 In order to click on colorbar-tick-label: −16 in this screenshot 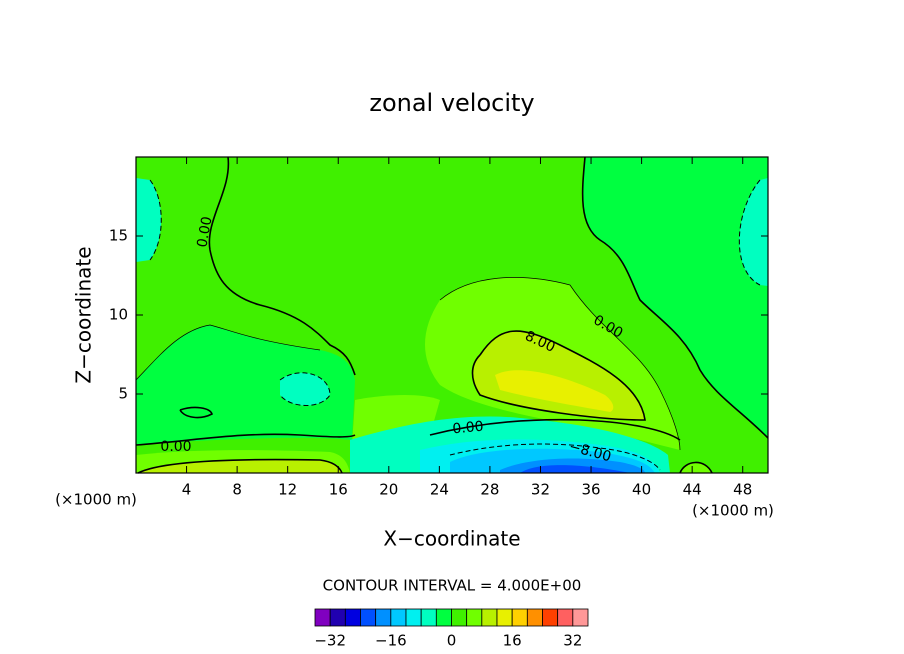, I will do `click(391, 641)`.